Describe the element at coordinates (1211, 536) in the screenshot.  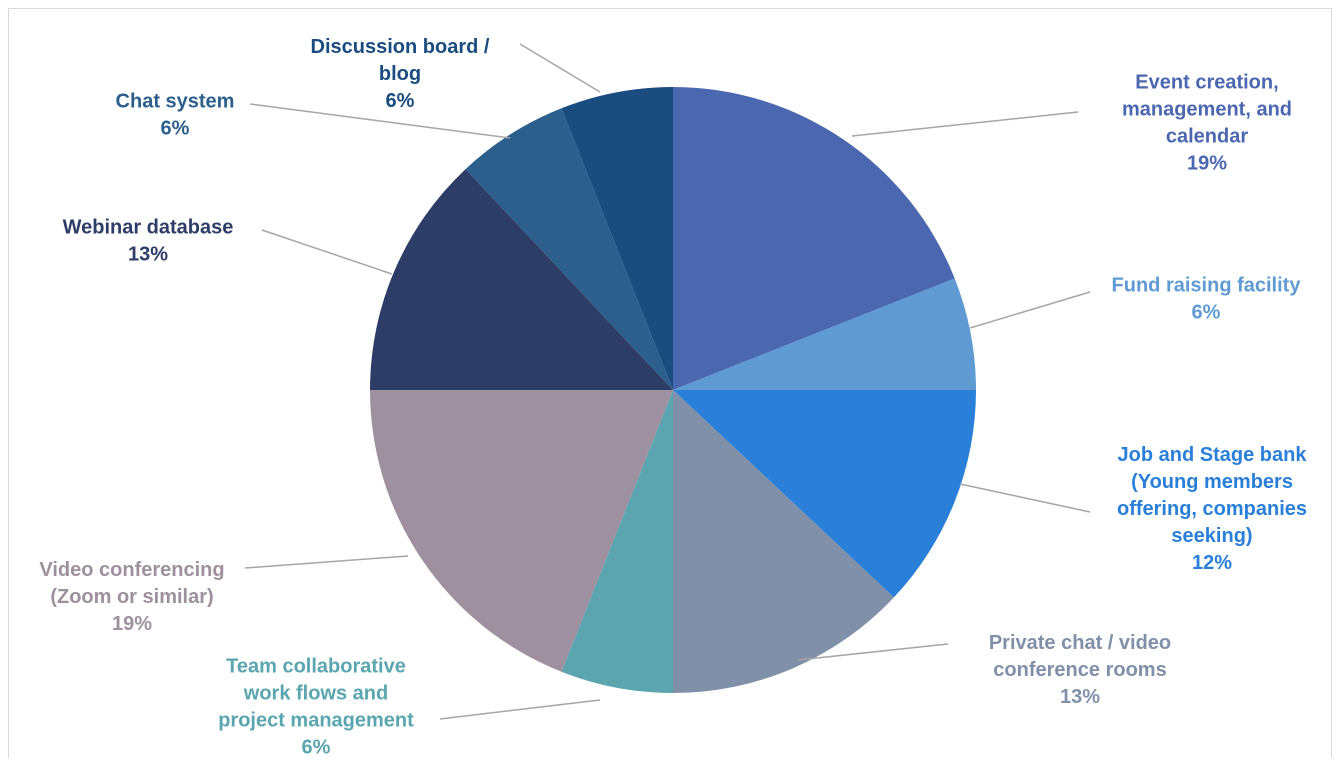
I see `slice-label-line: seeking)` at that location.